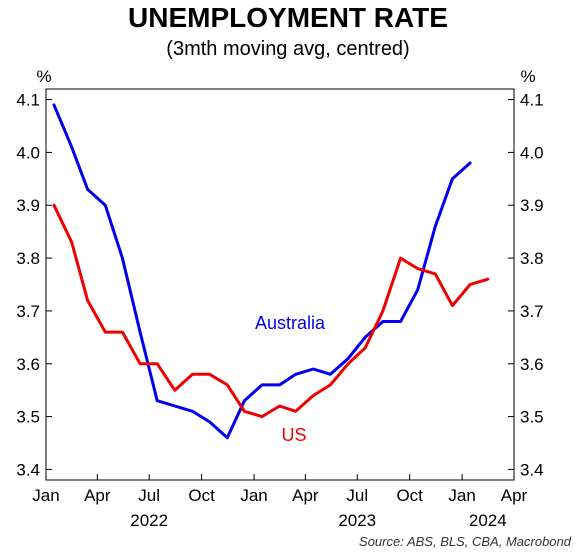  What do you see at coordinates (357, 520) in the screenshot?
I see `x-year-label: 2023` at bounding box center [357, 520].